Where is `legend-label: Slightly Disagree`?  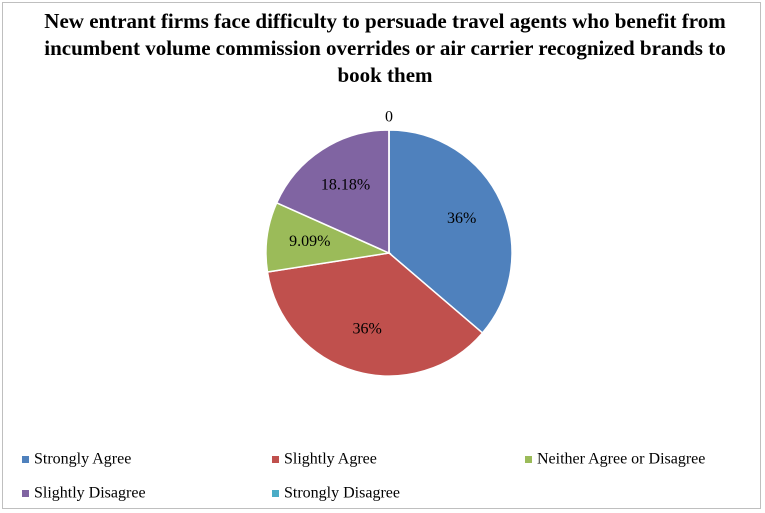
legend-label: Slightly Disagree is located at coordinates (90, 493).